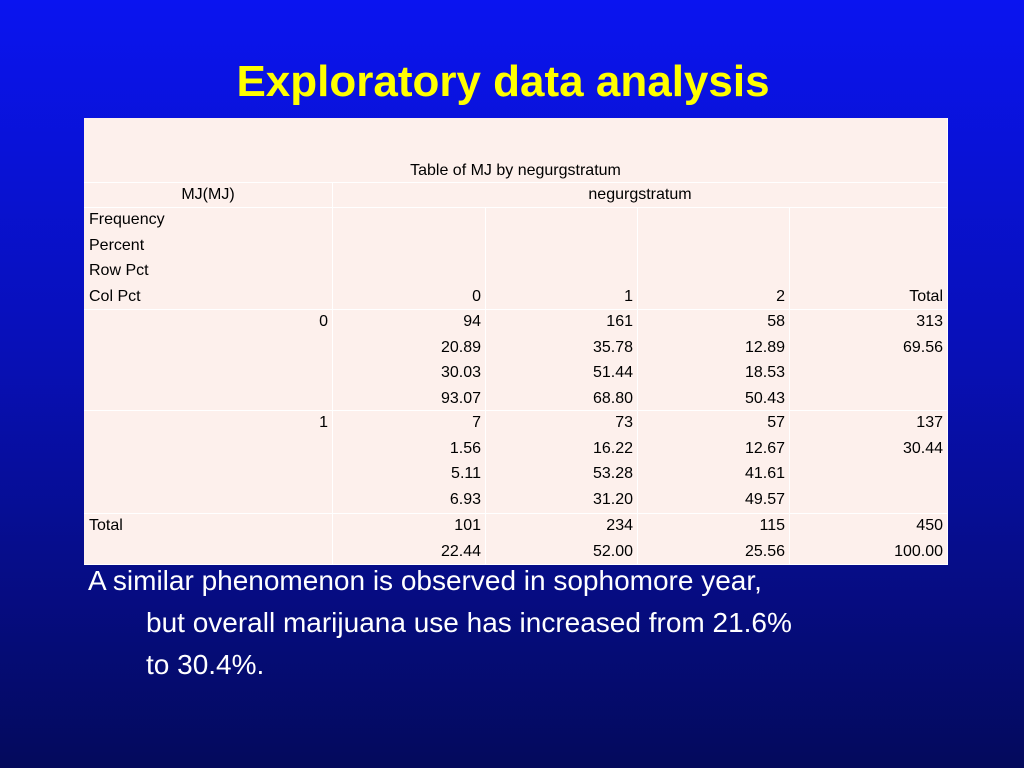 This screenshot has width=1024, height=768. I want to click on data-cell: 450 100.00, so click(869, 539).